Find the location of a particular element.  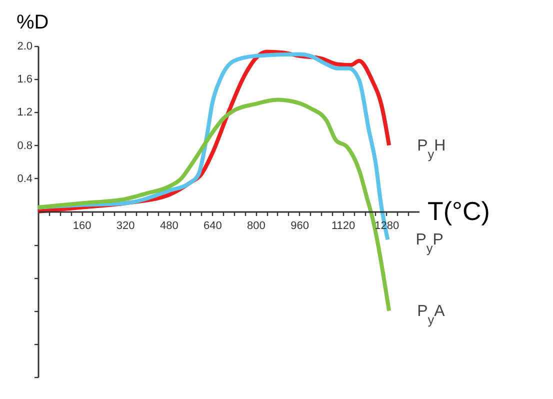

series-label: P$_{y}$A is located at coordinates (431, 314).